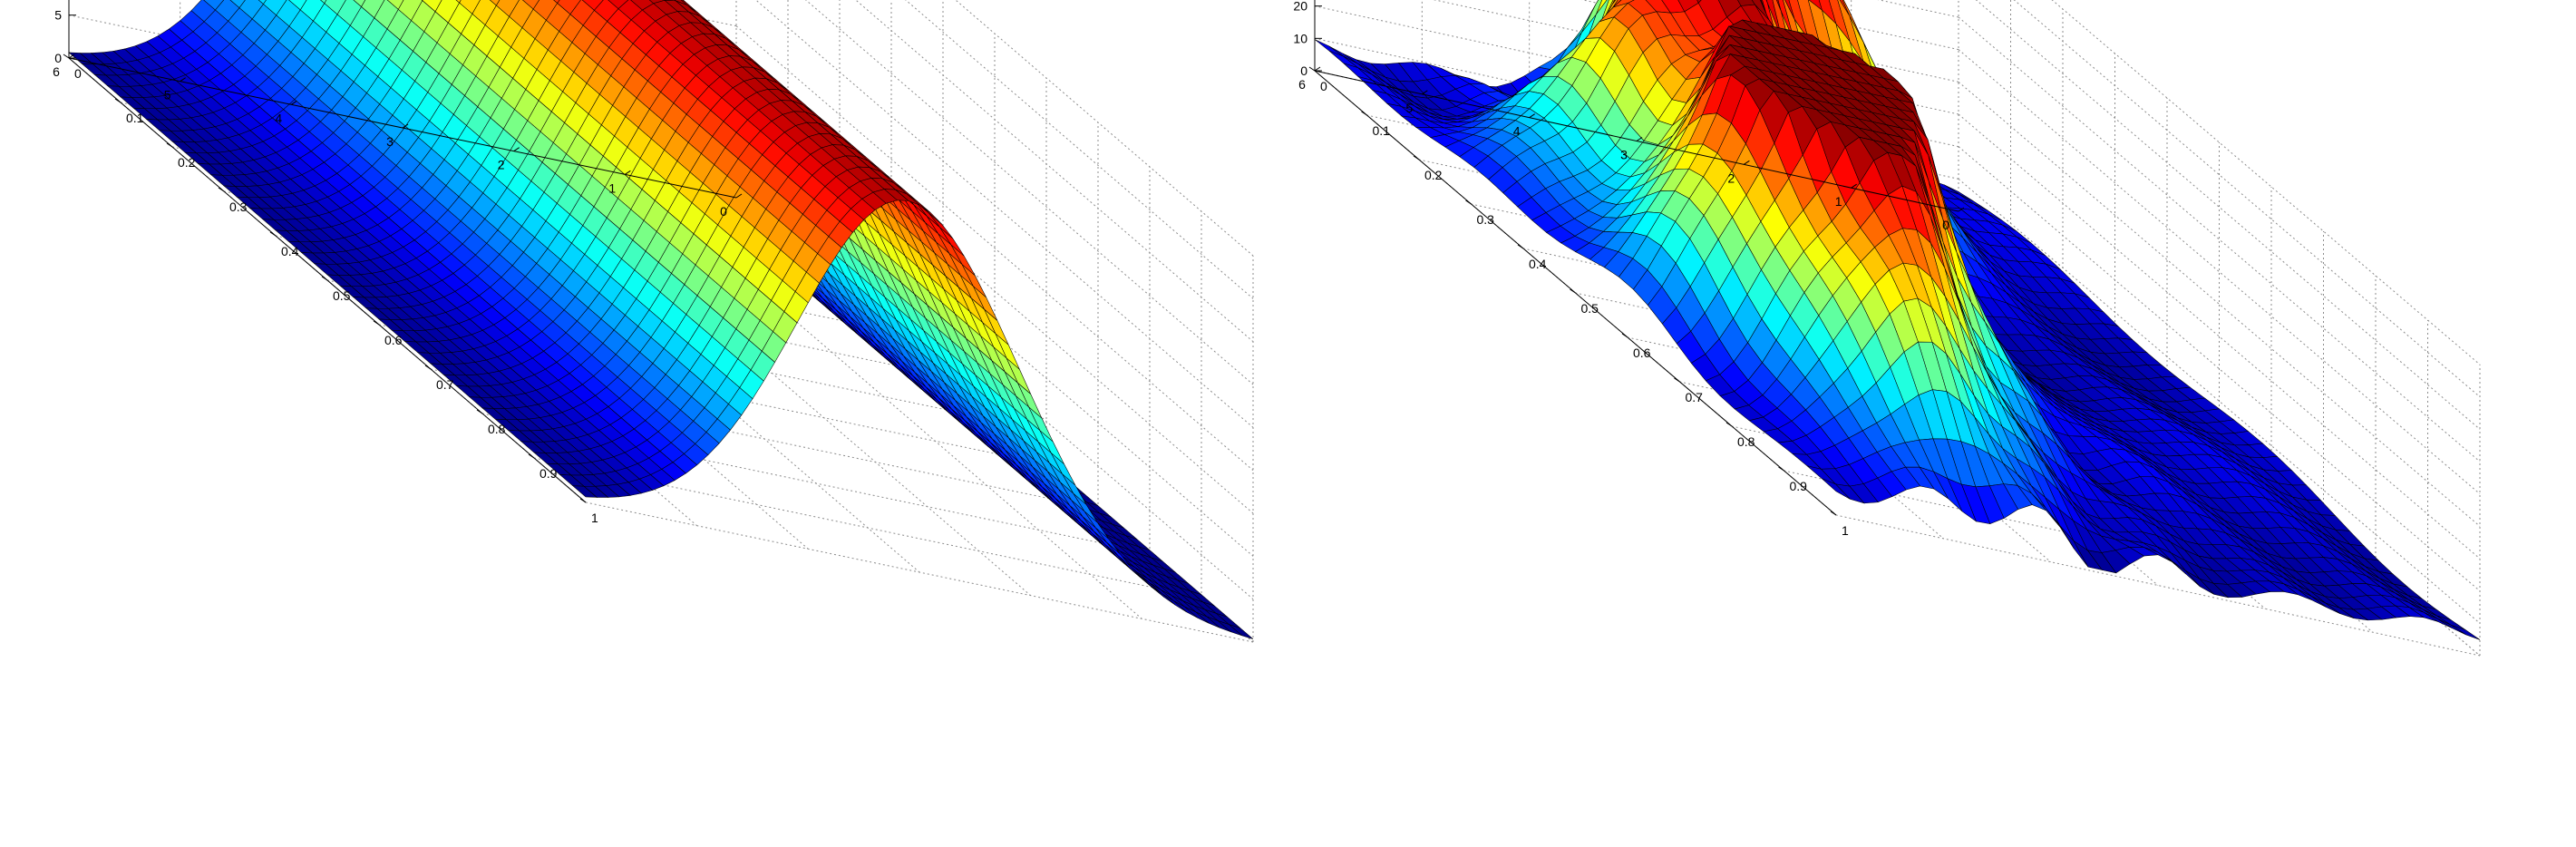 The height and width of the screenshot is (847, 2576). Describe the element at coordinates (1300, 38) in the screenshot. I see `z-tick-label: 10` at that location.